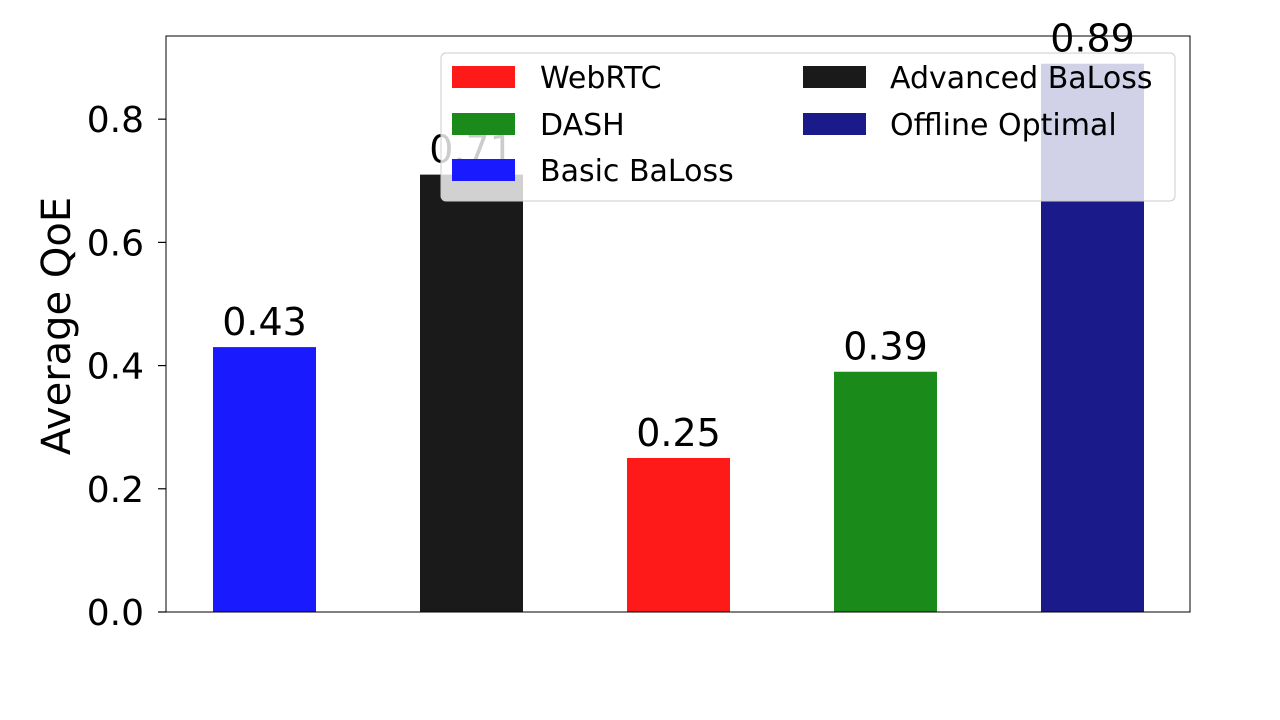  What do you see at coordinates (637, 171) in the screenshot?
I see `legend-label: Basic BaLoss` at bounding box center [637, 171].